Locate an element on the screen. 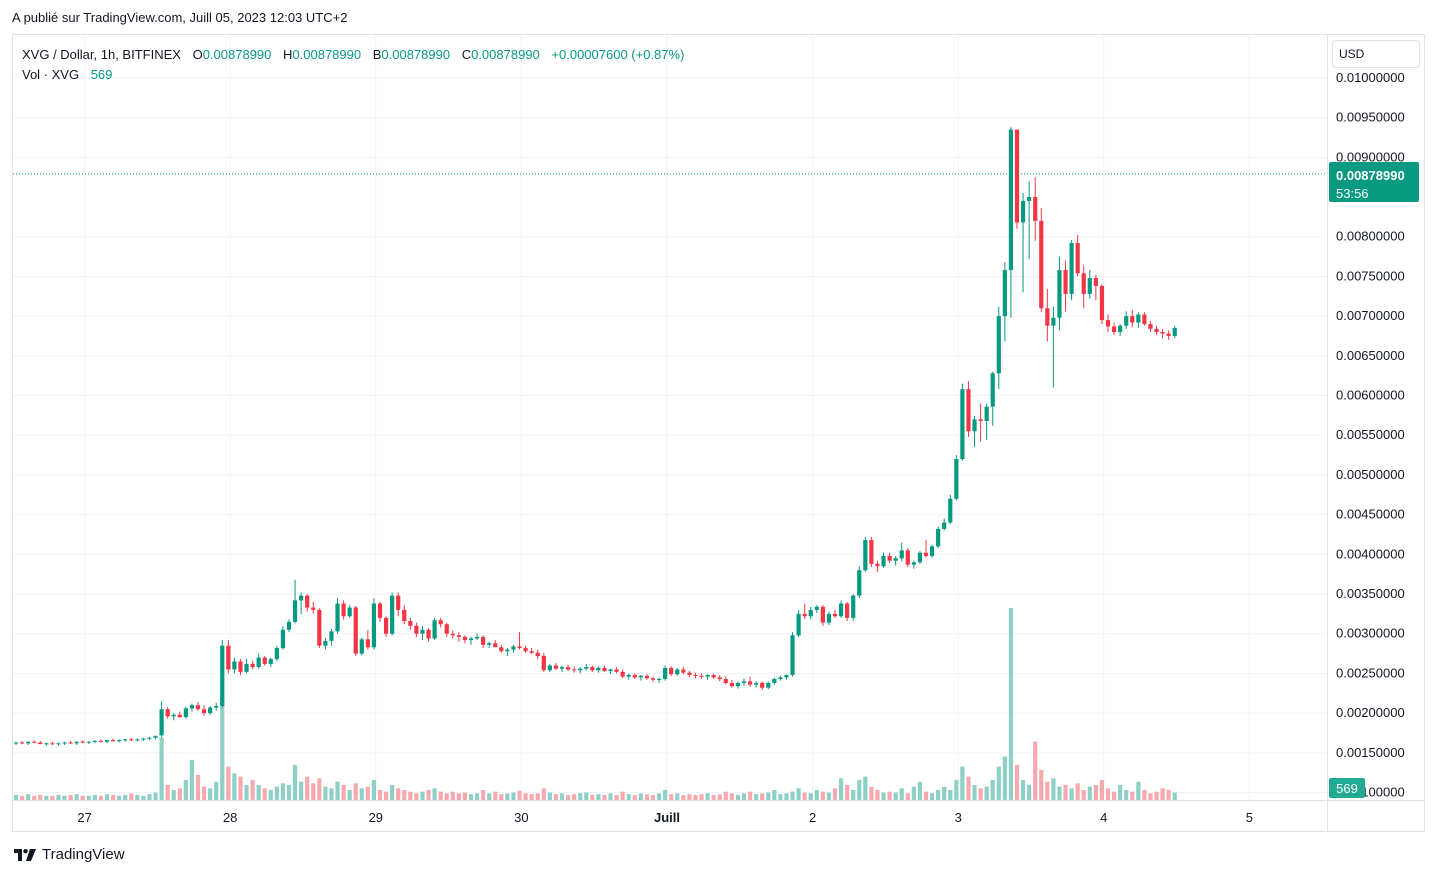 Image resolution: width=1439 pixels, height=878 pixels. price-tick-label: 0.00700000 is located at coordinates (1370, 315).